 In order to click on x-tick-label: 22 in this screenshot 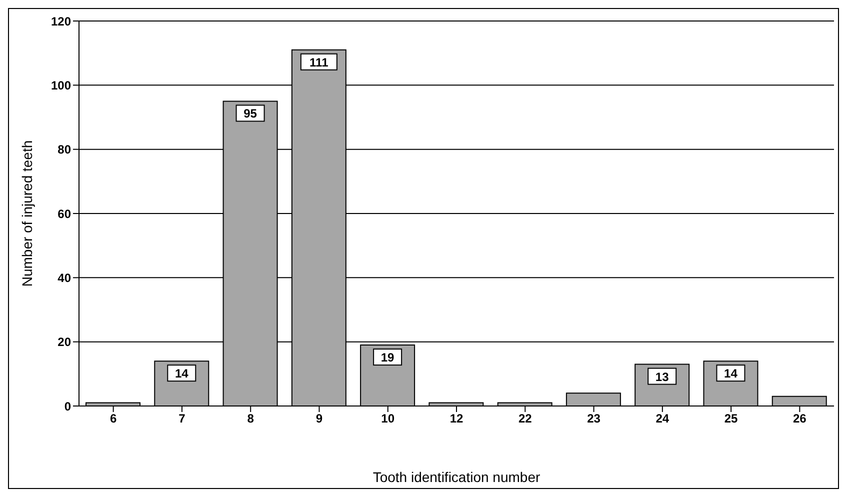, I will do `click(525, 419)`.